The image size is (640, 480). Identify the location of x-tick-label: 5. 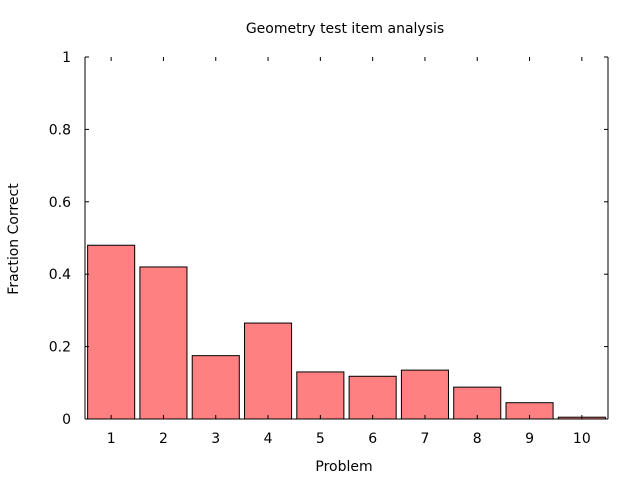
(320, 439).